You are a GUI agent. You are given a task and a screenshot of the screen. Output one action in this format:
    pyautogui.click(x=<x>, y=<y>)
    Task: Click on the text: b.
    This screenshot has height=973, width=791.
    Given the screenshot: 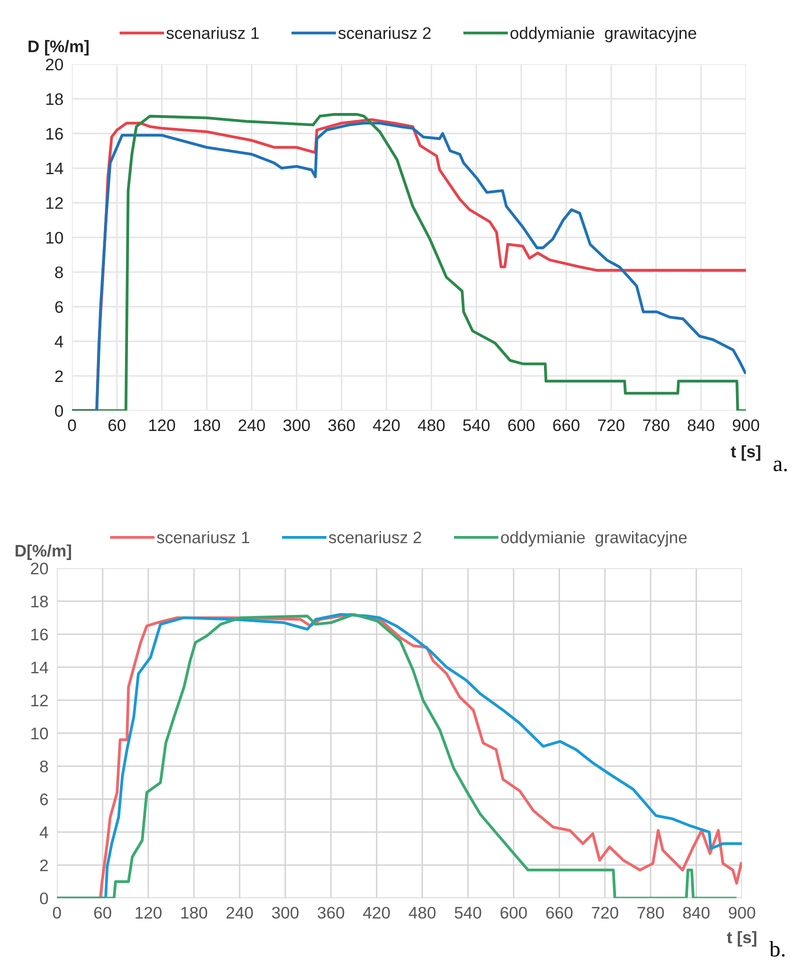 What is the action you would take?
    pyautogui.click(x=777, y=948)
    